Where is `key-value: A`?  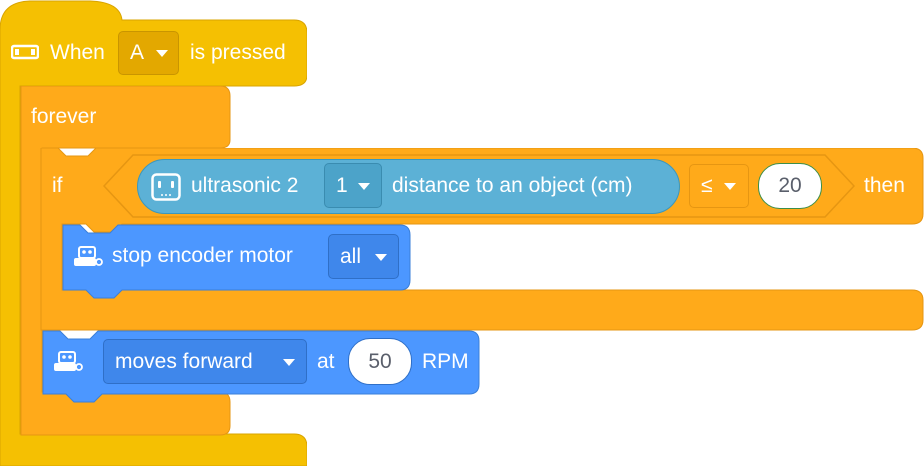 key-value: A is located at coordinates (137, 52).